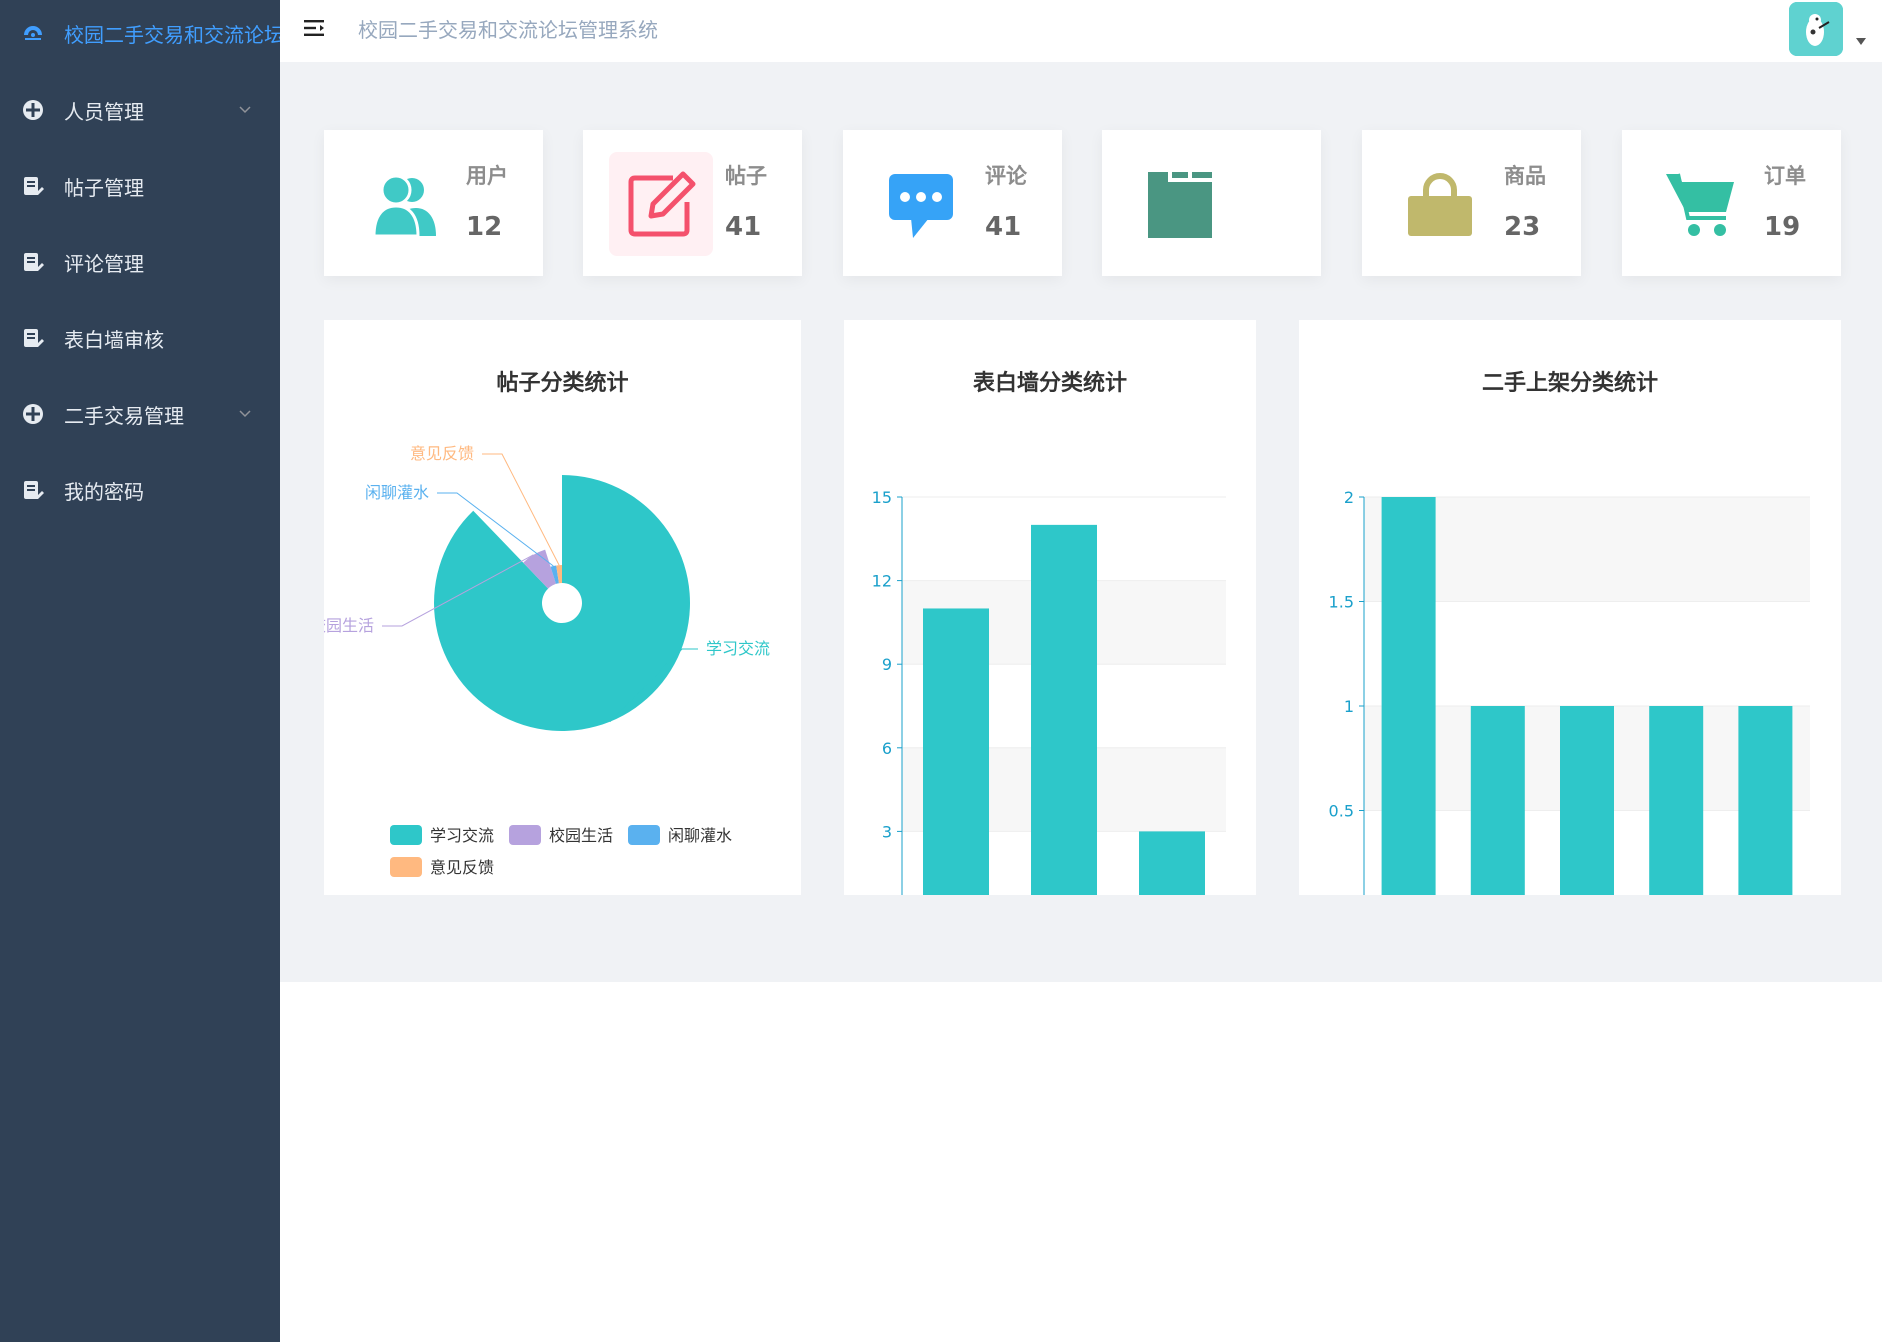  I want to click on chart-card-secondhand: 二手上架分类统计 00.511.52雨伞/日..台灯小桌子风扇小电器, so click(1570, 607).